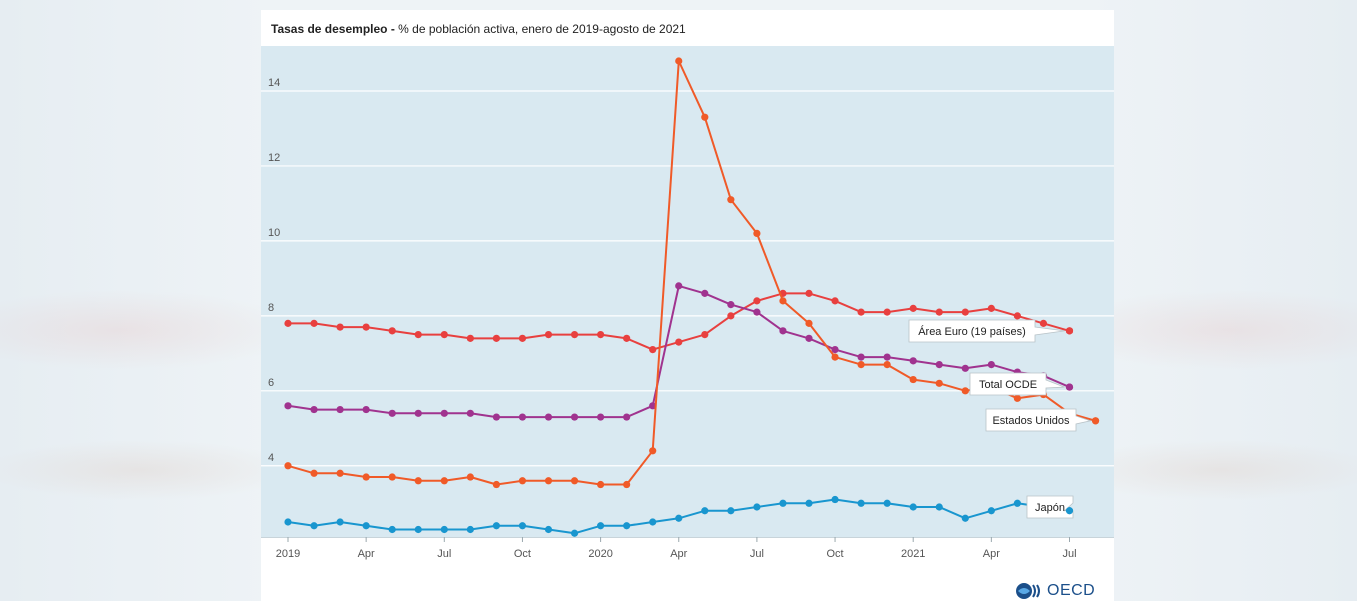 This screenshot has height=601, width=1357. Describe the element at coordinates (271, 383) in the screenshot. I see `y-tick-label: 6` at that location.